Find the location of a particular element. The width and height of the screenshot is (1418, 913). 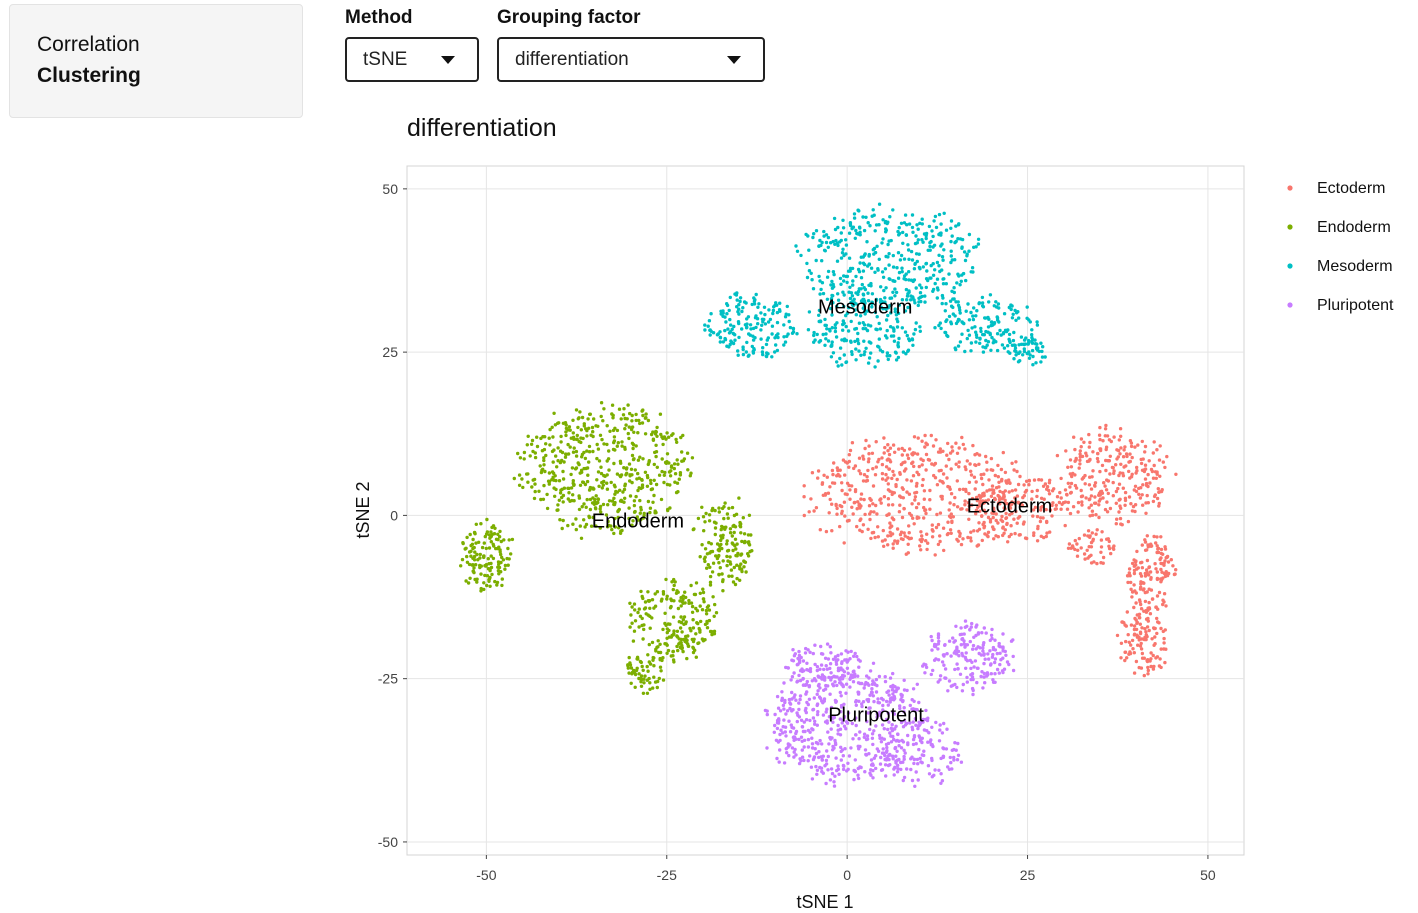

method-select: tSNE is located at coordinates (412, 59).